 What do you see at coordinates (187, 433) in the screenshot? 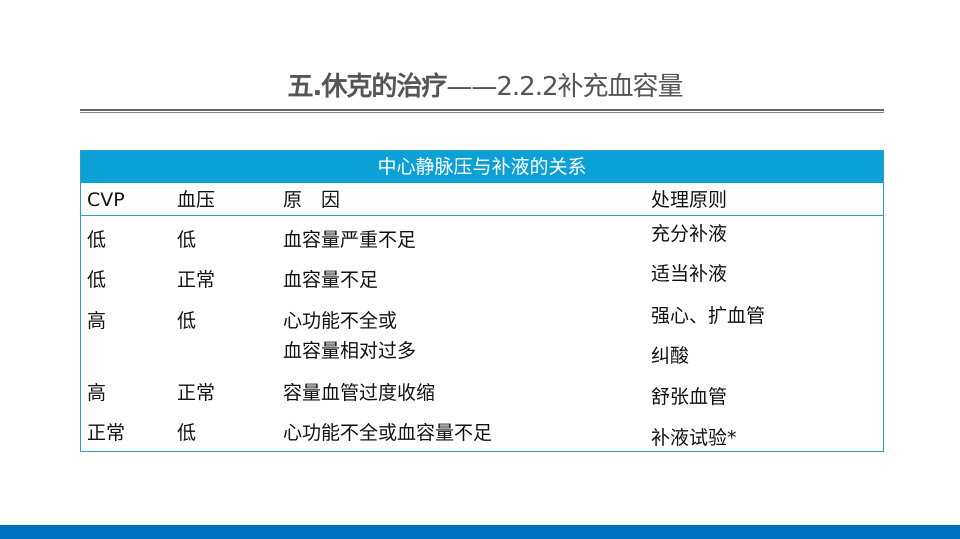
I see `row5-bp: 低` at bounding box center [187, 433].